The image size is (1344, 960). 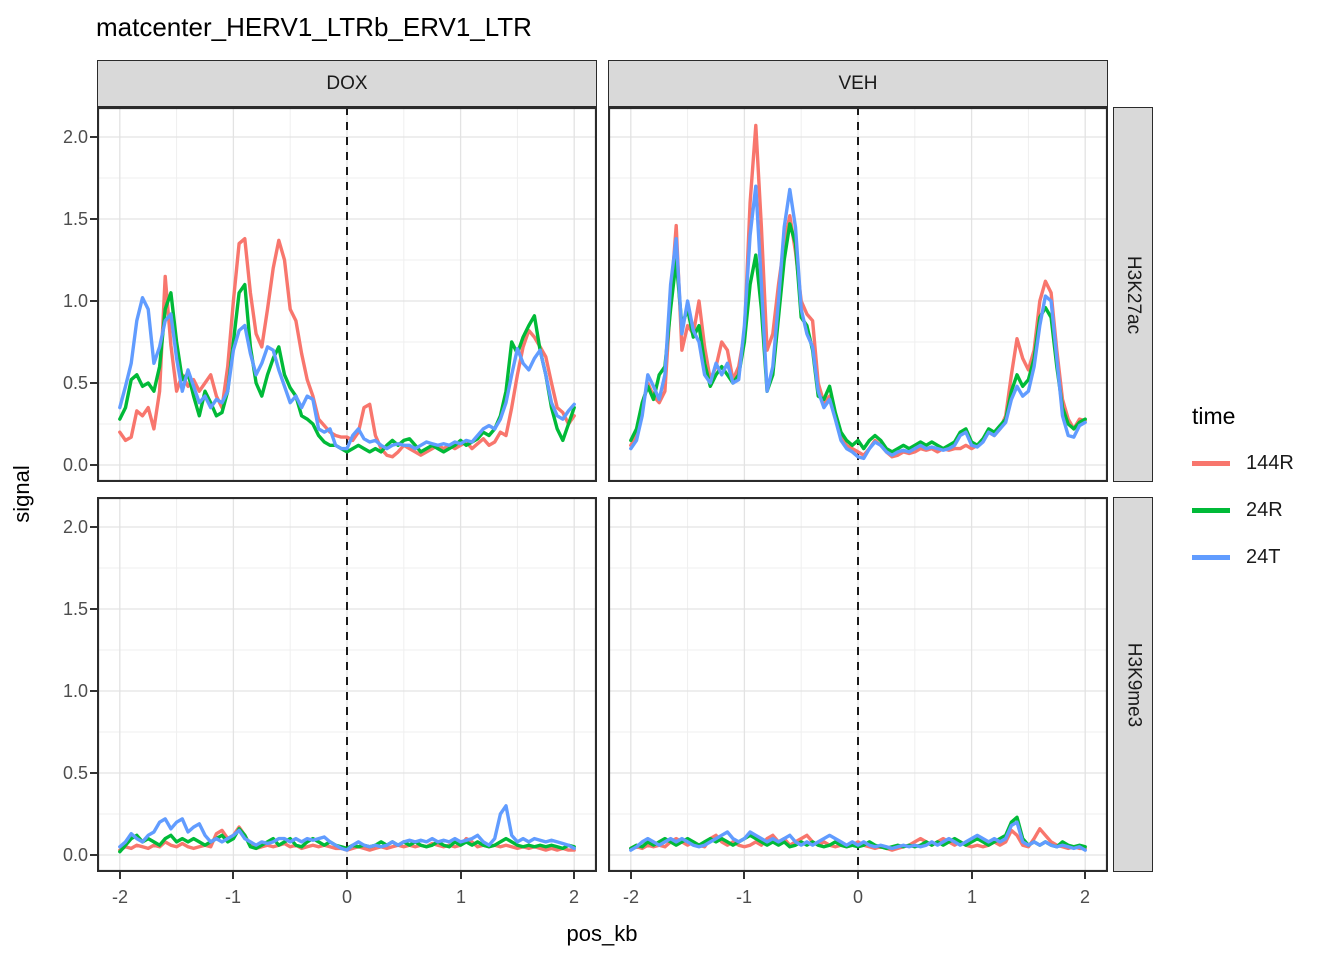 I want to click on legend-key-line-24R, so click(x=1211, y=510).